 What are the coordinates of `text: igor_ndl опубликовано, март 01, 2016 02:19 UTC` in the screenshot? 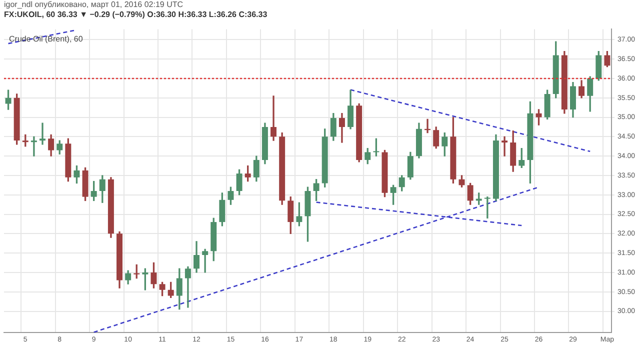 It's located at (94, 5).